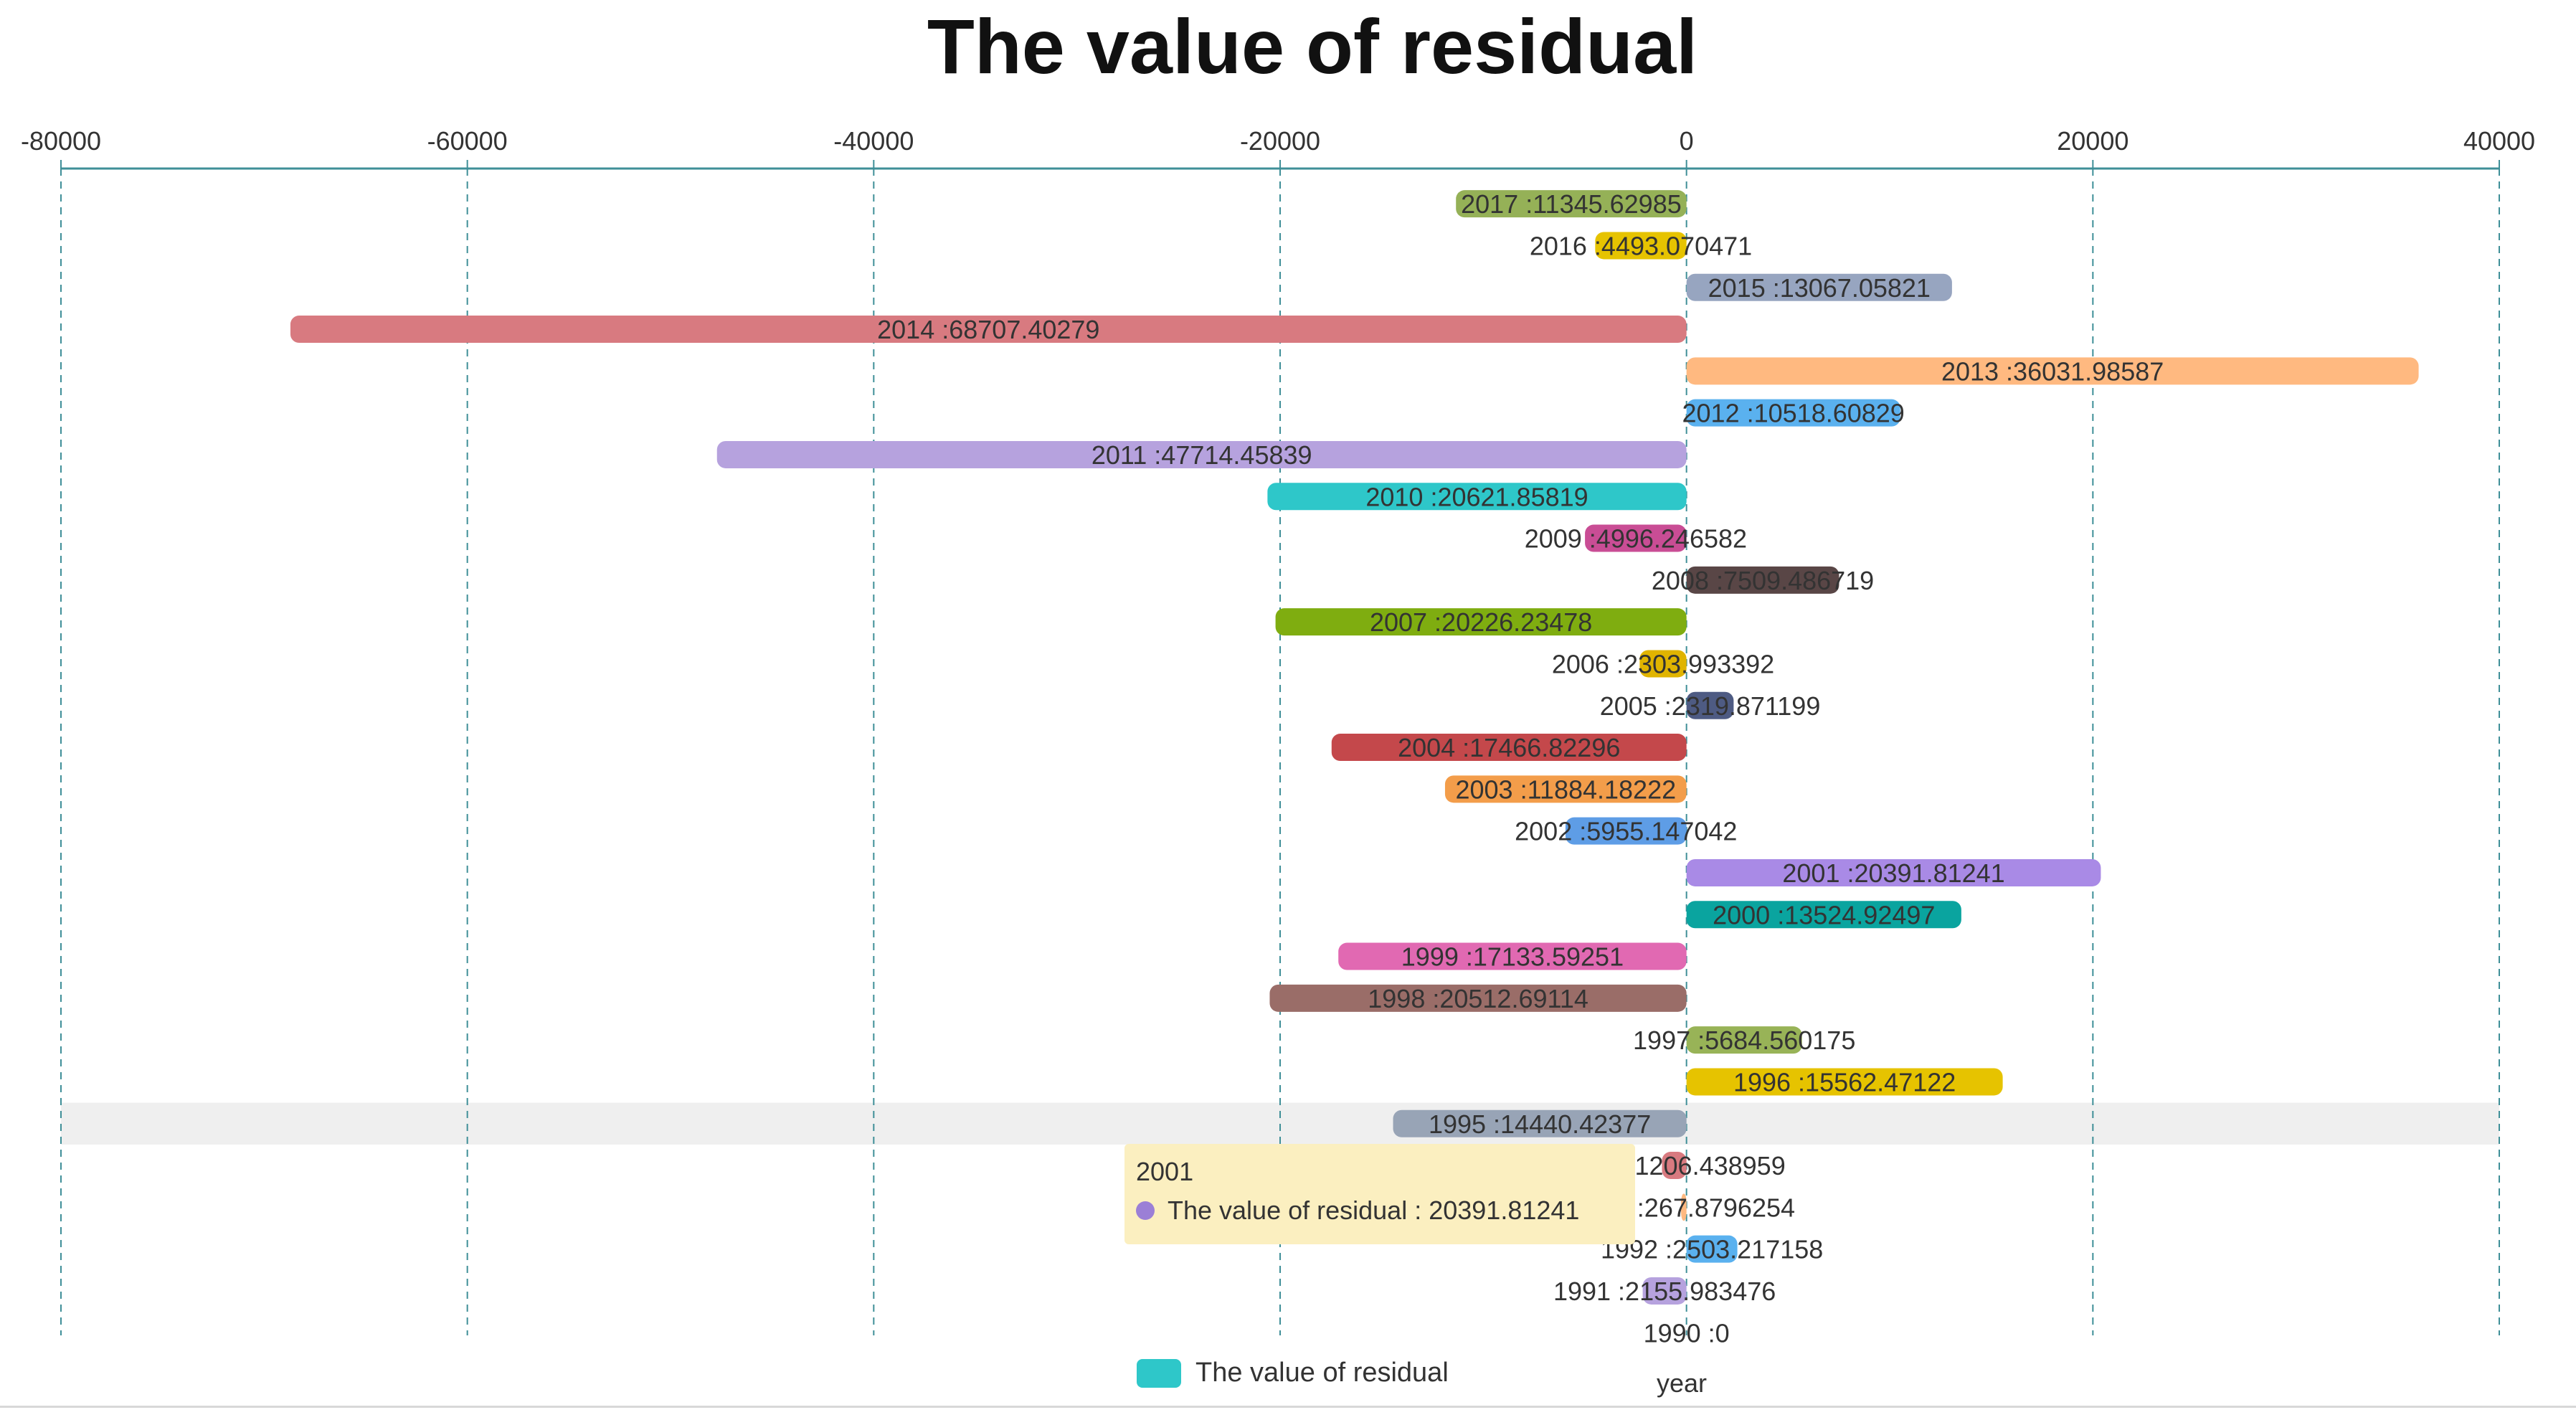 This screenshot has width=2576, height=1420. Describe the element at coordinates (1322, 1373) in the screenshot. I see `legend-label: The value of residual` at that location.